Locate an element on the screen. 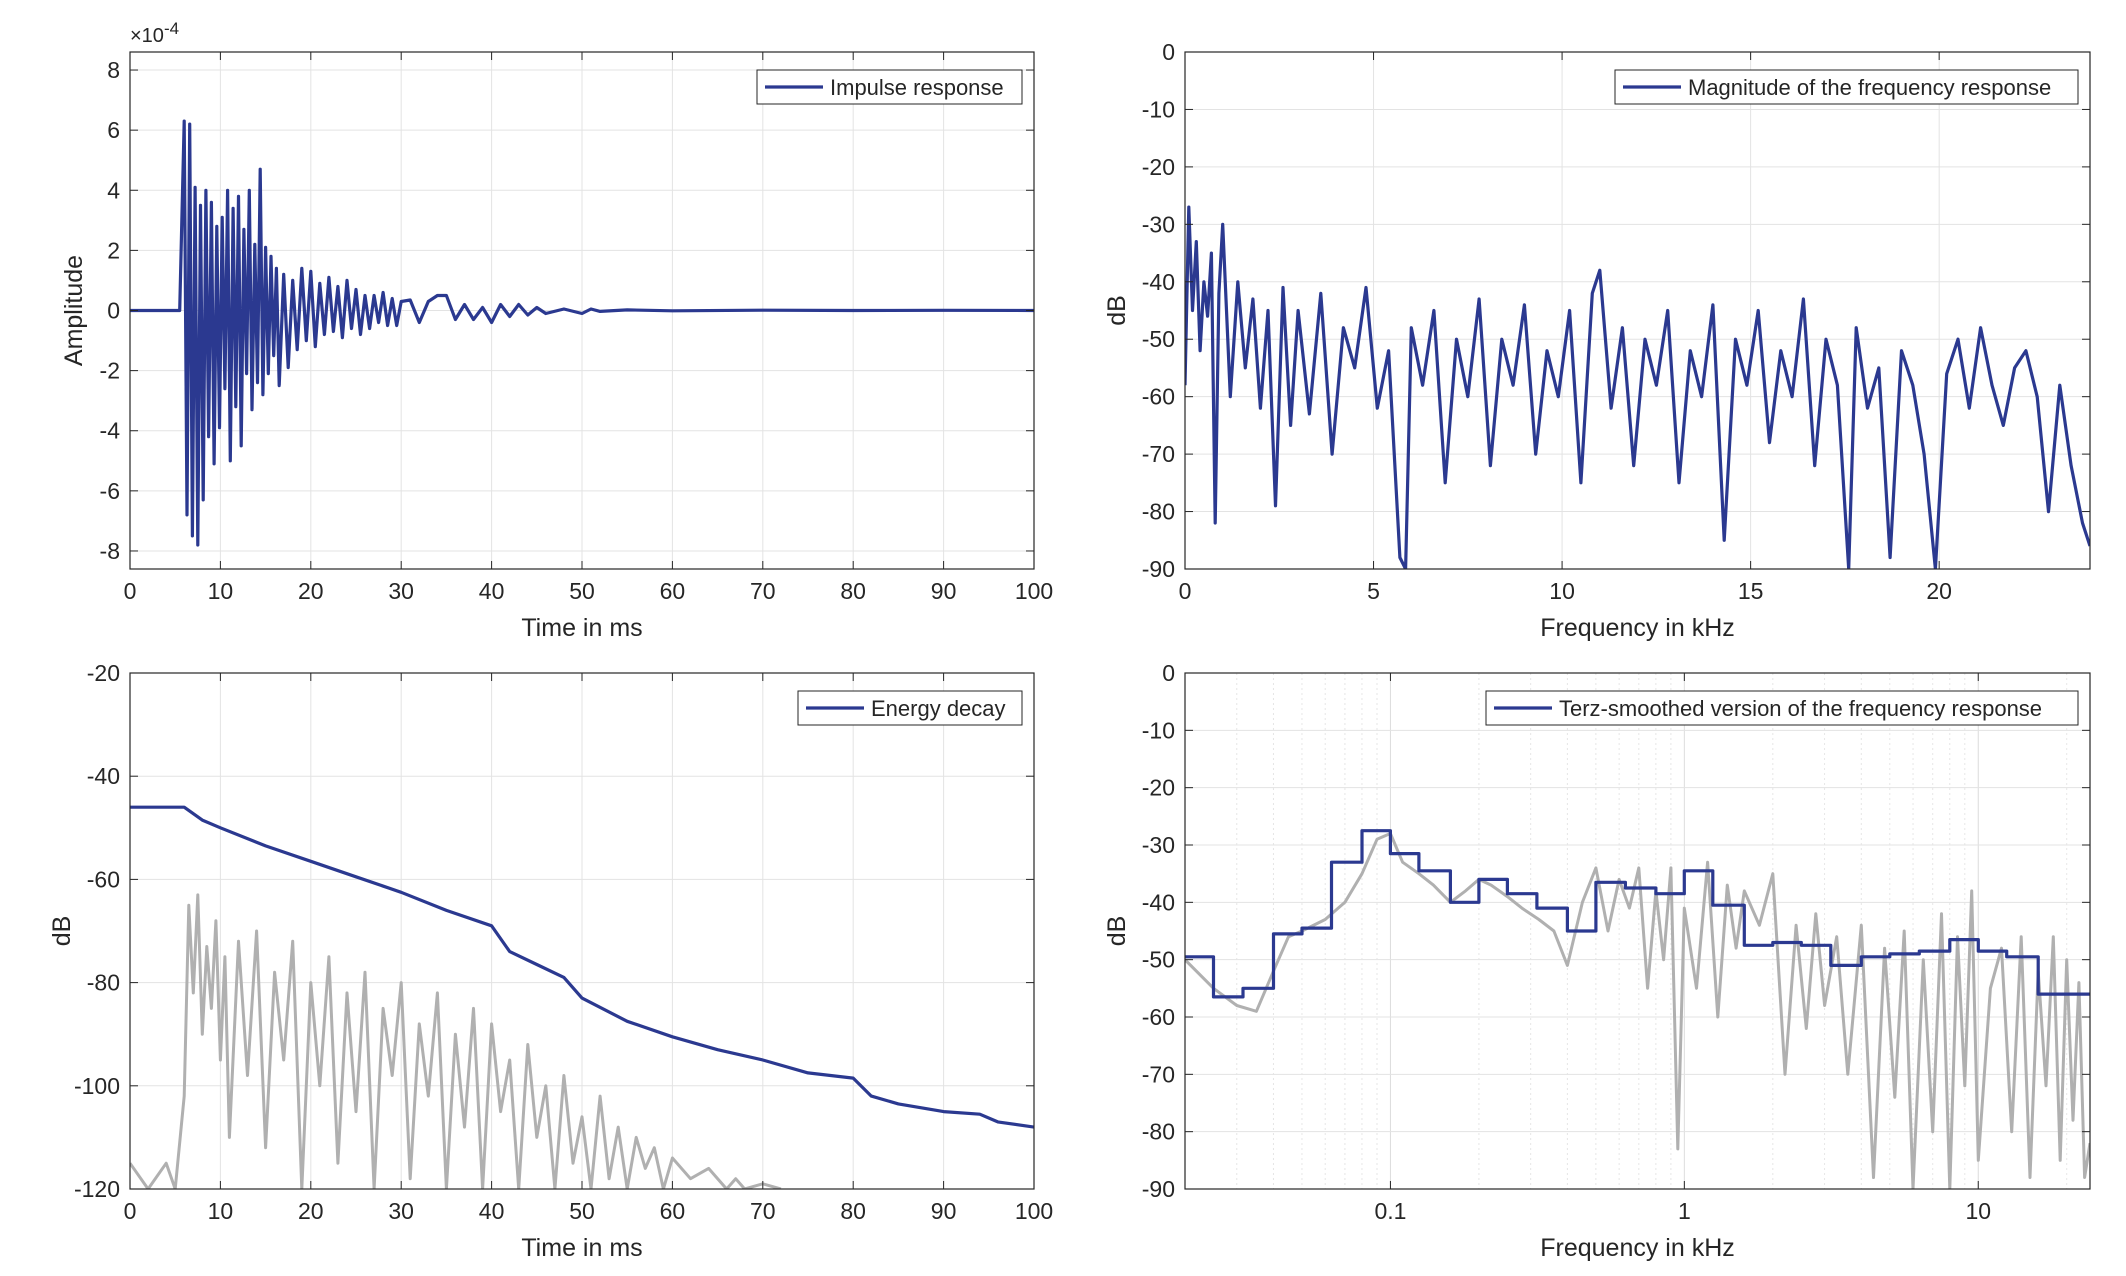 The image size is (2126, 1276). y-tick-label: 4 is located at coordinates (113, 190).